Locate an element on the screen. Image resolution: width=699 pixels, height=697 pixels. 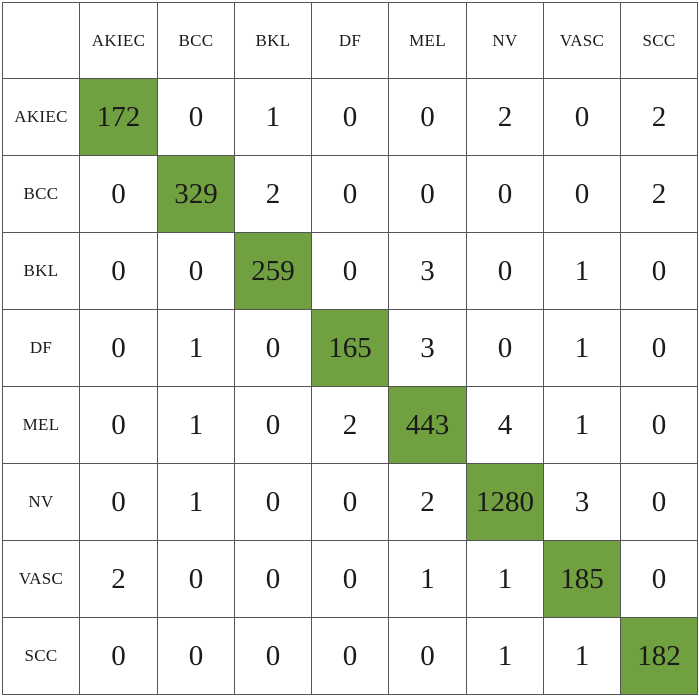
matrix-cell-akiec-mel: 0 is located at coordinates (427, 117).